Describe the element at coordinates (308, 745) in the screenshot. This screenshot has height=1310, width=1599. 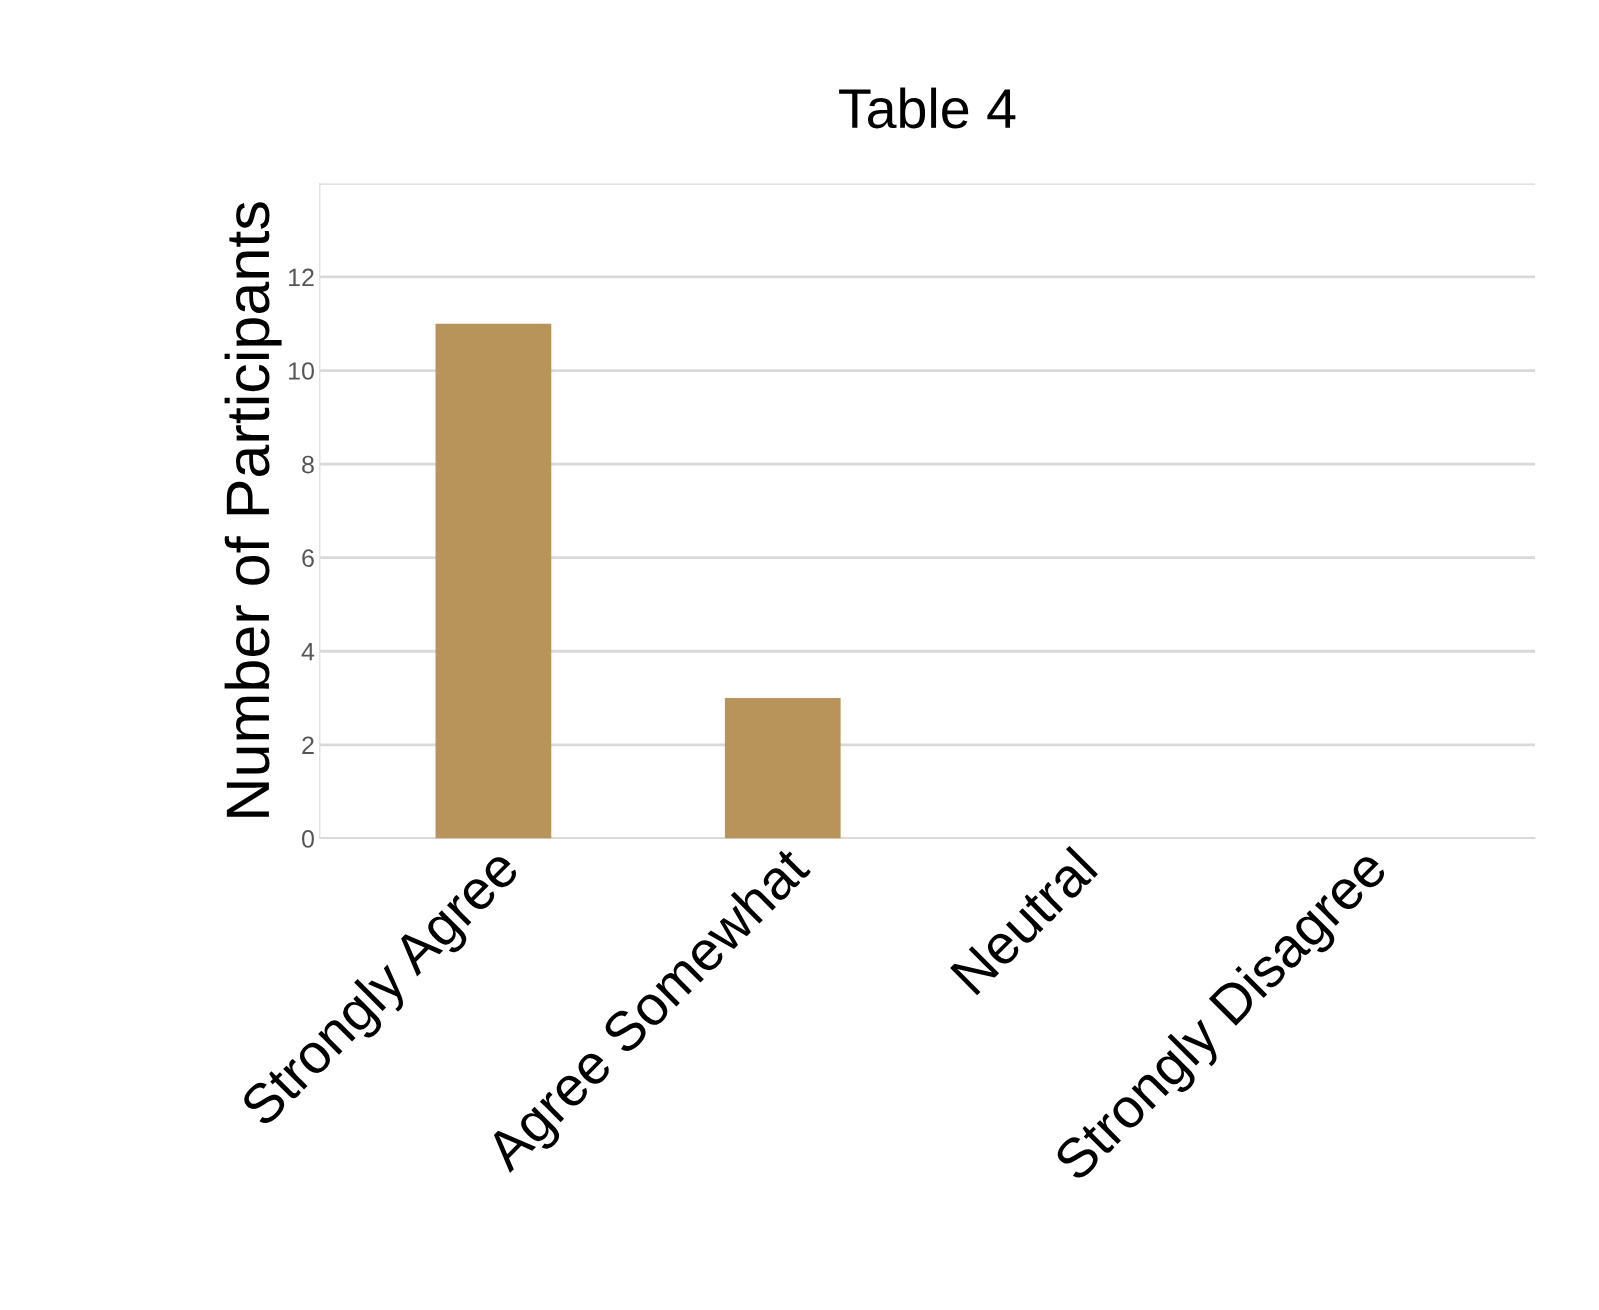
I see `y-tick-label: 2` at that location.